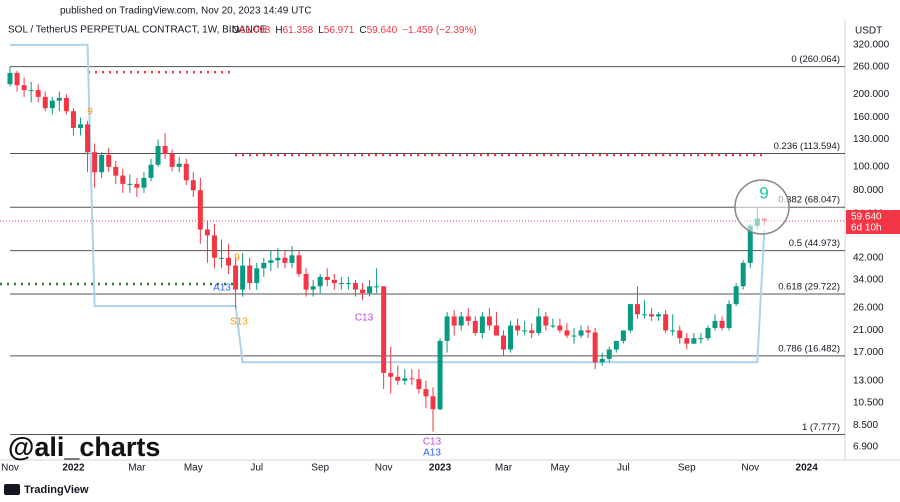  What do you see at coordinates (439, 30) in the screenshot?
I see `price-change: −1.459 (−2.39%)` at bounding box center [439, 30].